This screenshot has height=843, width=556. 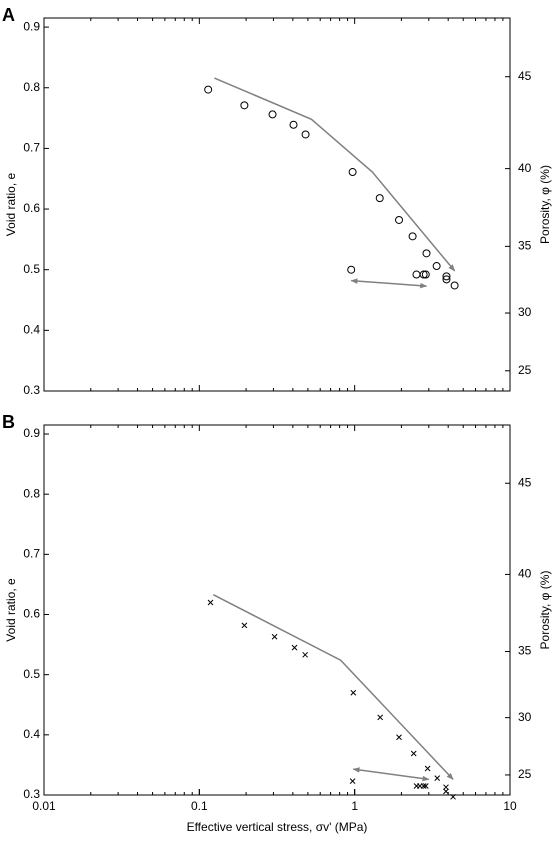 I want to click on x-tick-label: 1, so click(x=354, y=806).